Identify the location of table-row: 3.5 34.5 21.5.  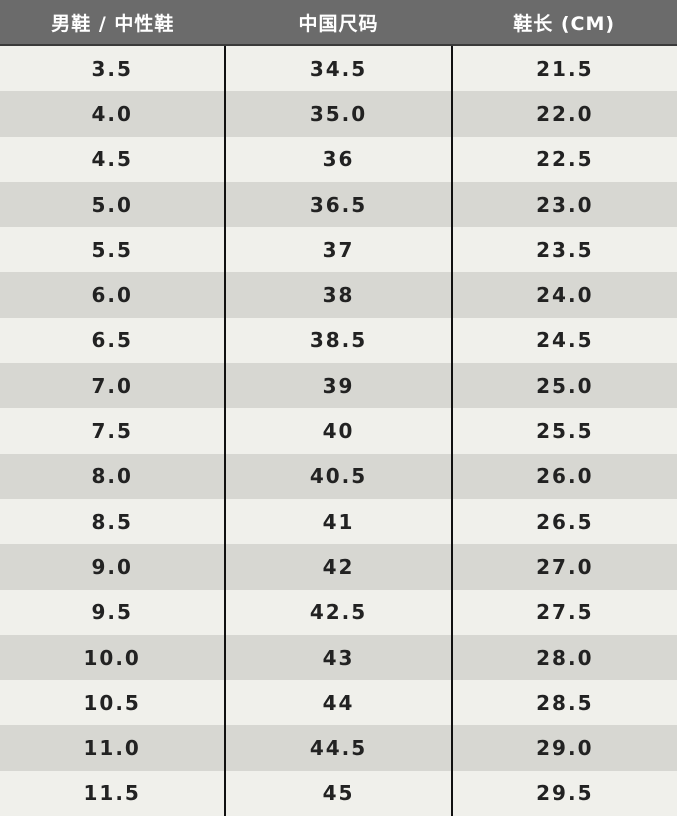
(338, 69).